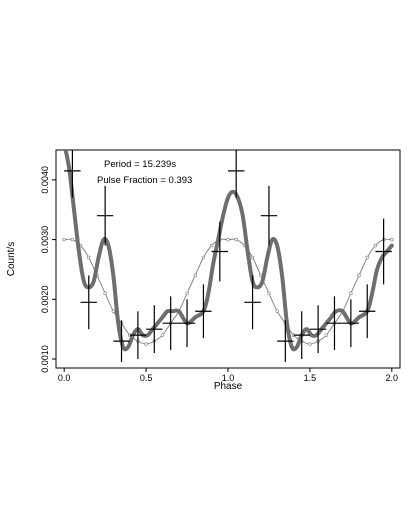 The height and width of the screenshot is (529, 409). Describe the element at coordinates (140, 164) in the screenshot. I see `period-annotation: Period = 15.239s` at that location.